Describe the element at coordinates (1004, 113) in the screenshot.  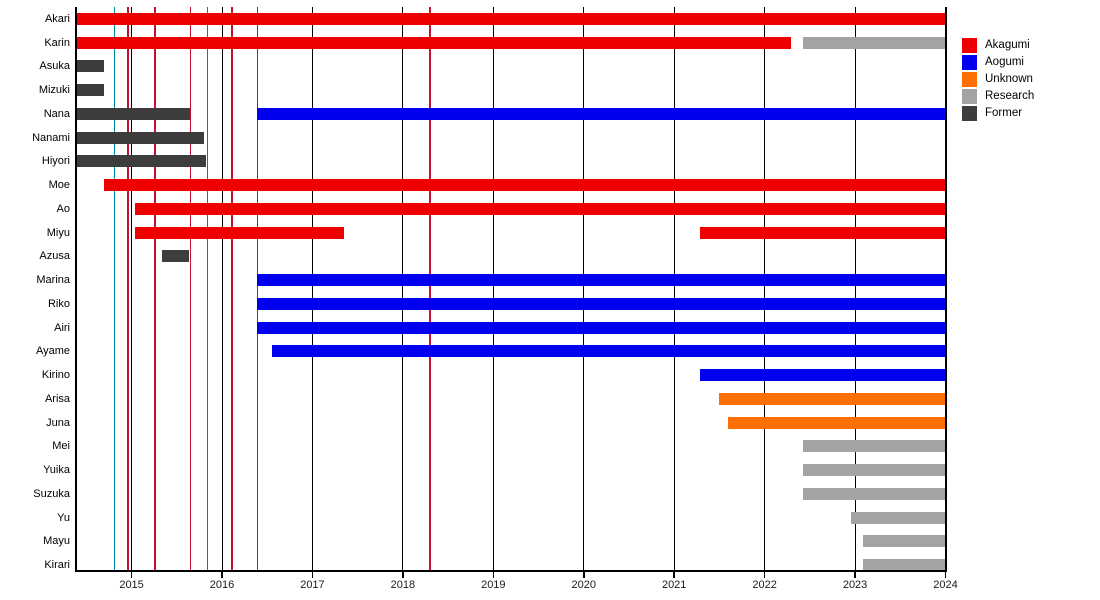
I see `legend-label: Former` at that location.